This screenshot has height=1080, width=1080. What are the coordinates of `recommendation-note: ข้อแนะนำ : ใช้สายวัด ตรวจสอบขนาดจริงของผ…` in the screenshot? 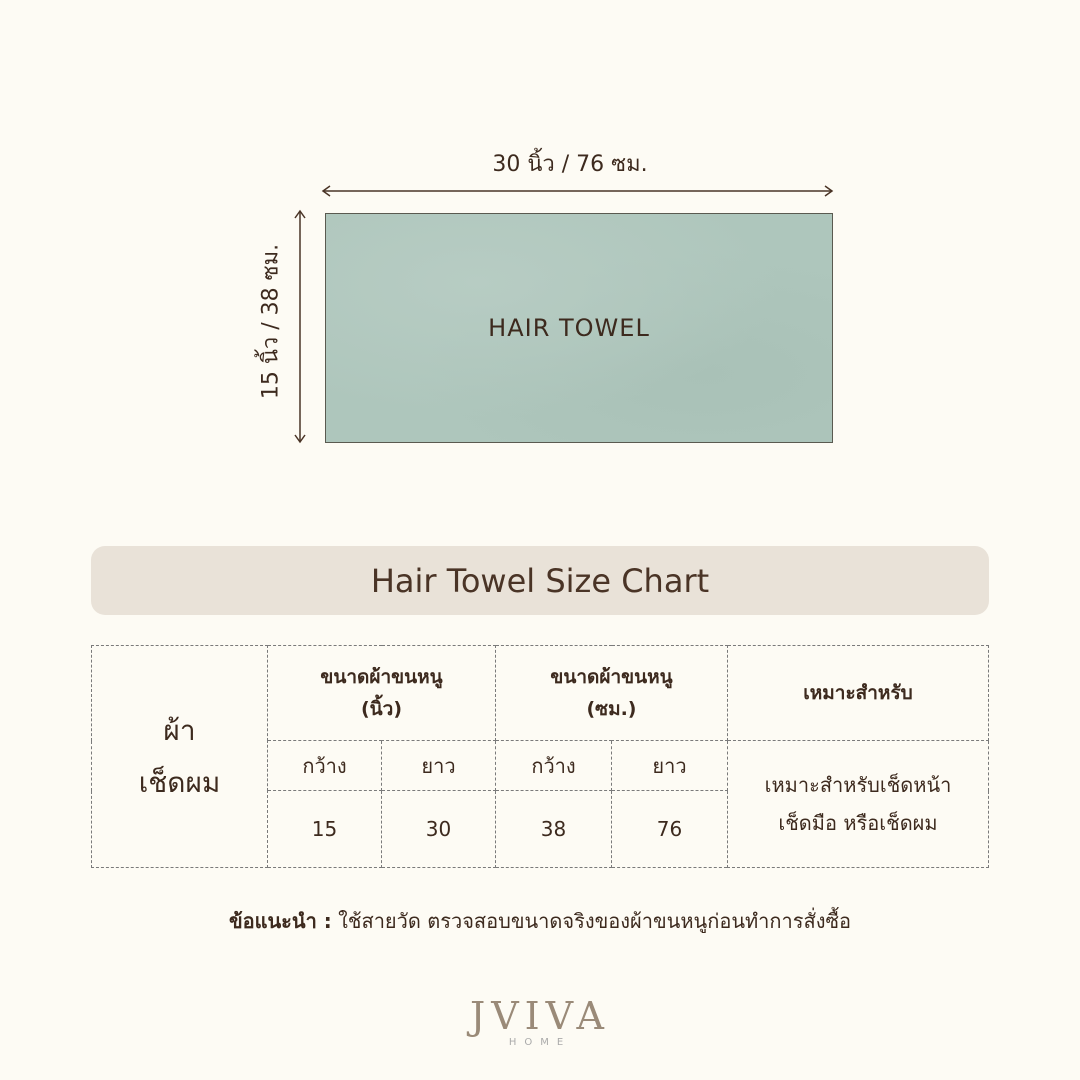 It's located at (540, 921).